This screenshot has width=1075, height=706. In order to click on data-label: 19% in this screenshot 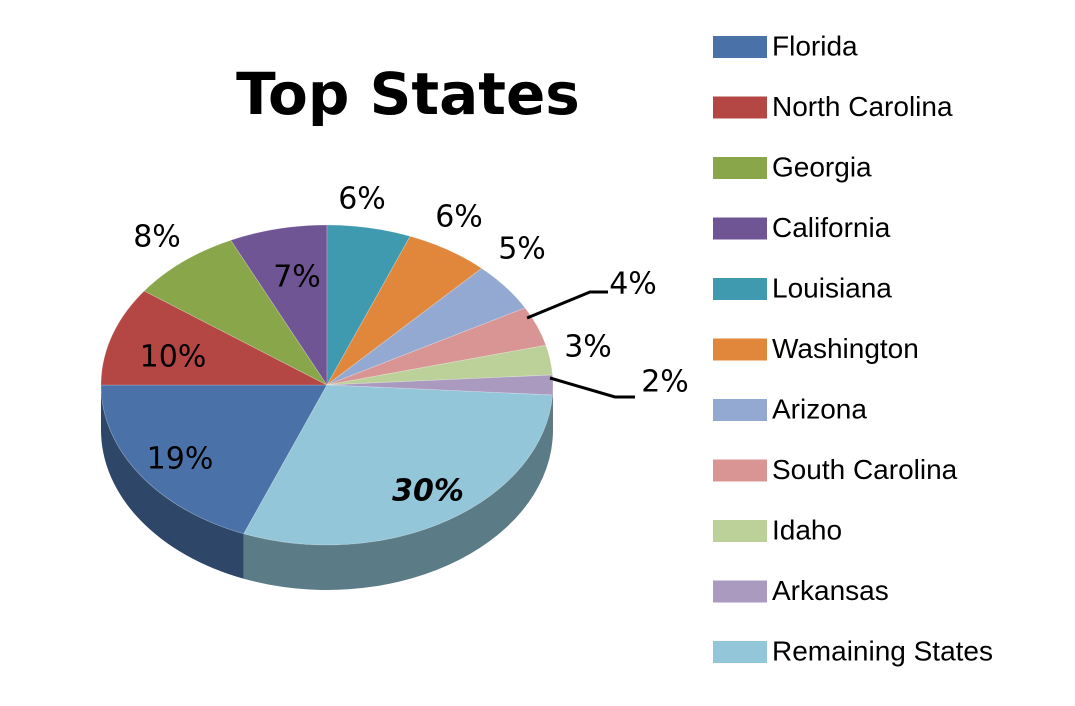, I will do `click(180, 459)`.